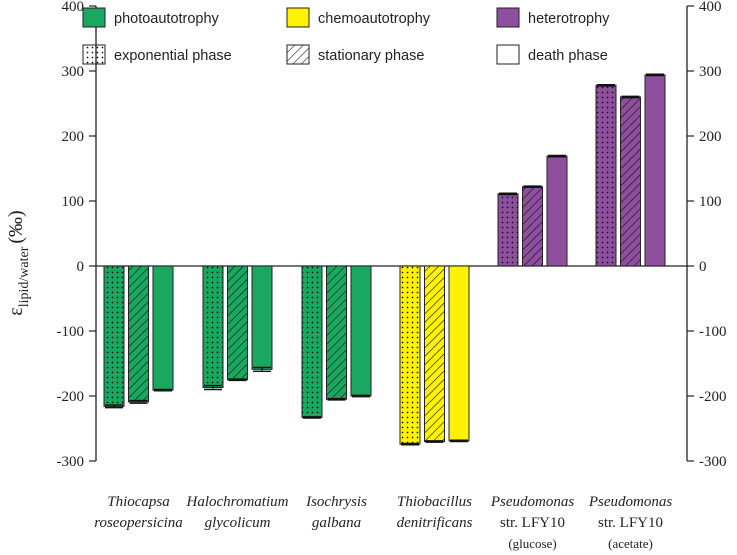 This screenshot has height=555, width=737. What do you see at coordinates (710, 72) in the screenshot?
I see `right-tick-label: 300` at bounding box center [710, 72].